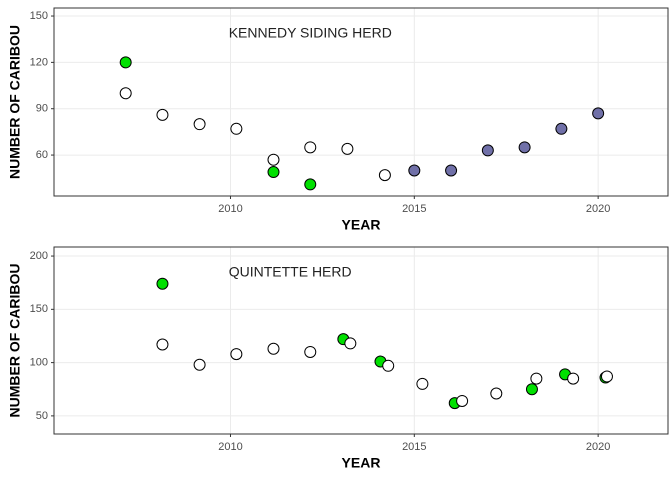 This screenshot has height=480, width=672. I want to click on y-tick-label: 120, so click(39, 62).